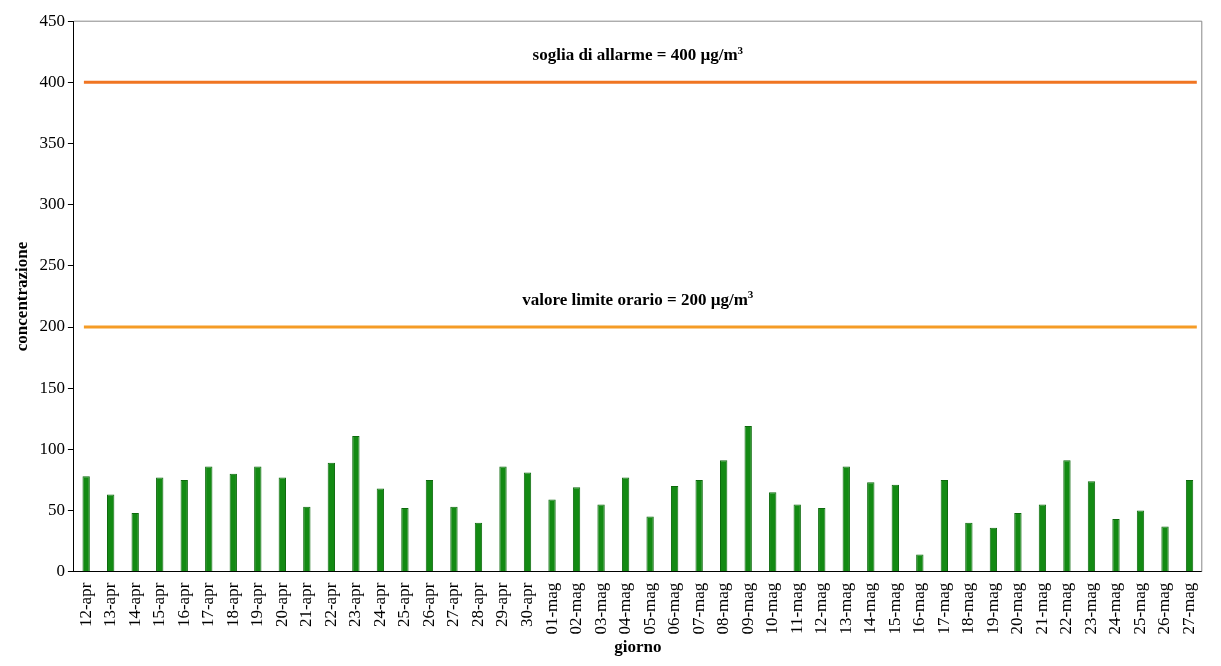 This screenshot has width=1221, height=666. What do you see at coordinates (355, 605) in the screenshot?
I see `x-tick-label: 23-apr` at bounding box center [355, 605].